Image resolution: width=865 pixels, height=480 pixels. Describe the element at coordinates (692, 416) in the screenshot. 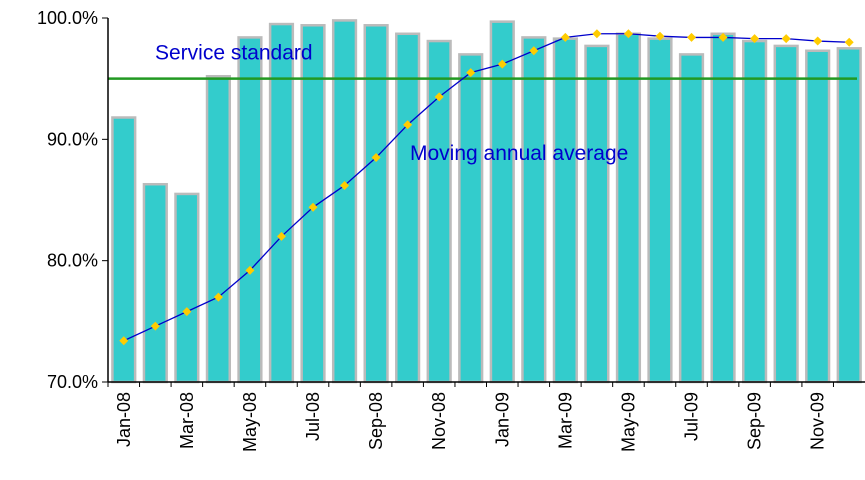

I see `x-tick-label: Jul-09` at that location.